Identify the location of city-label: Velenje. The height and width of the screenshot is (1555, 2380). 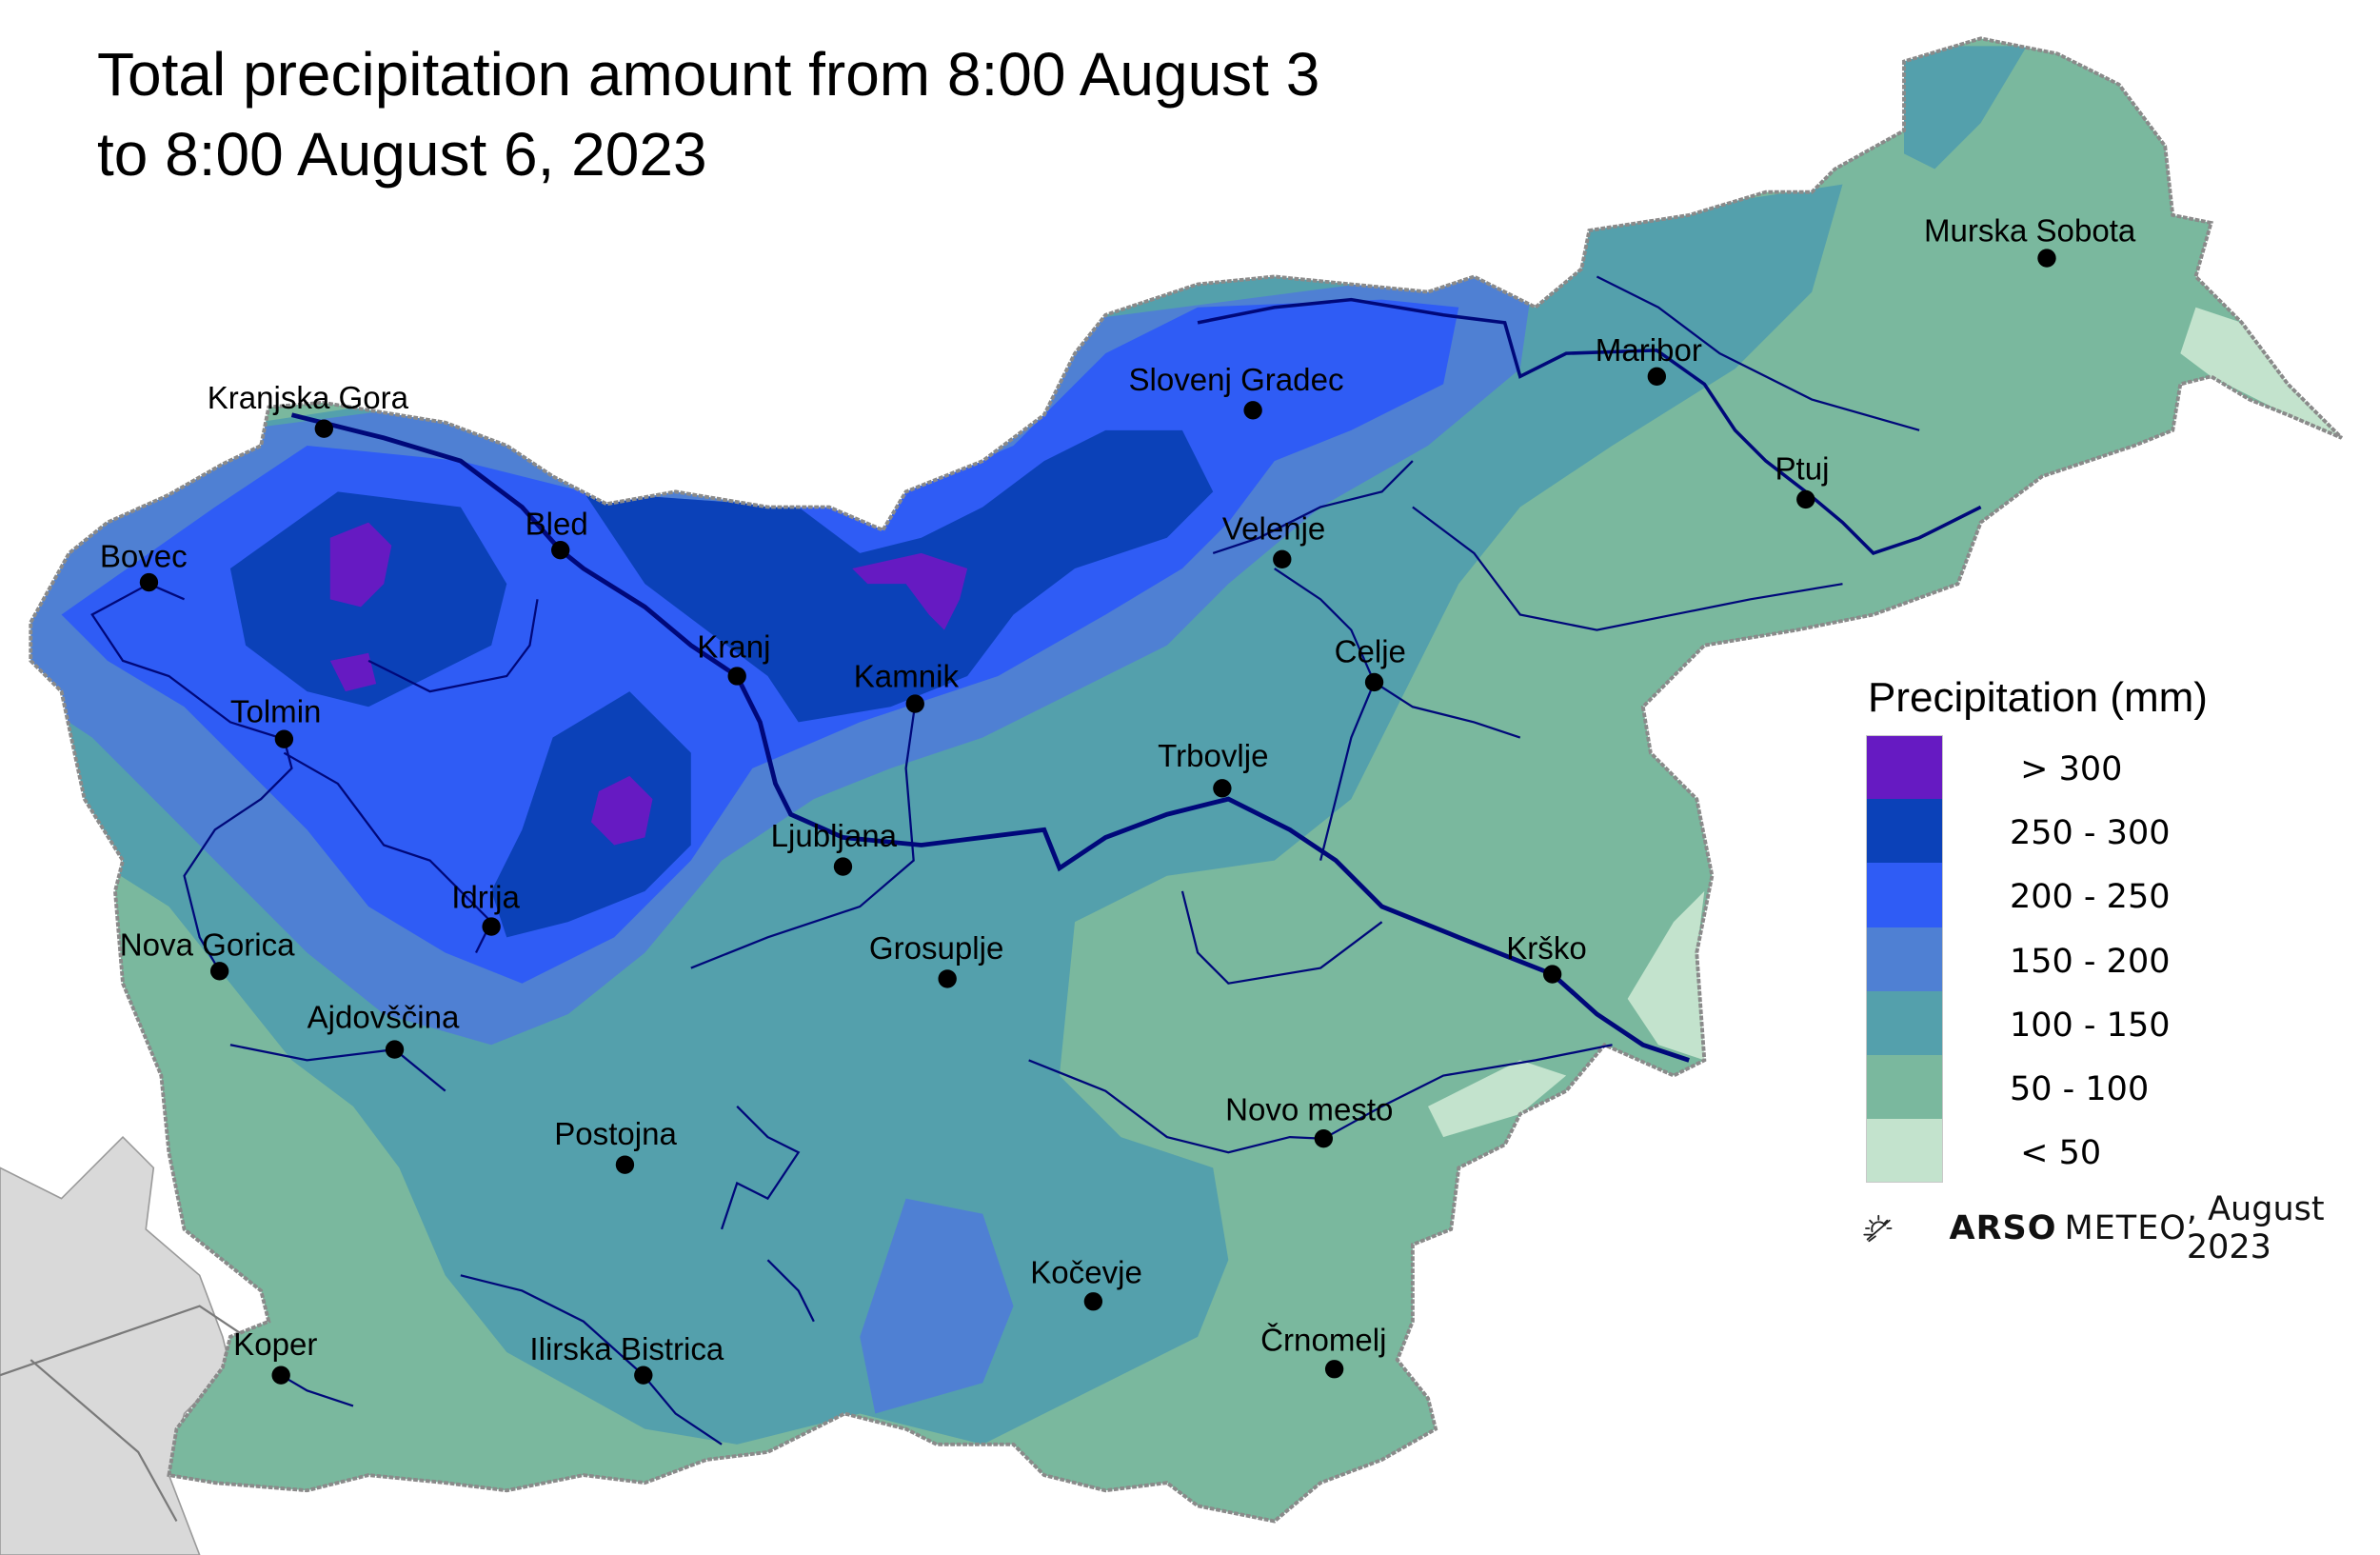
(1273, 529).